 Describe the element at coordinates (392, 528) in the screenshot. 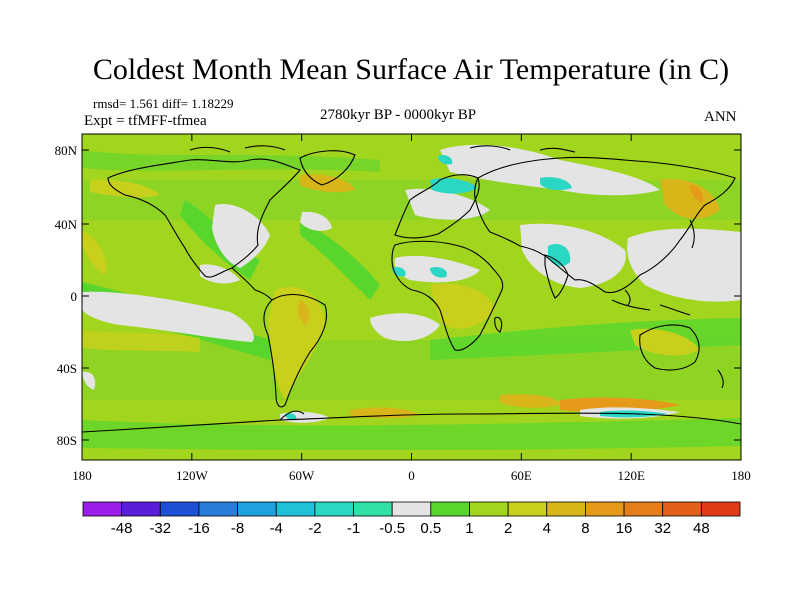

I see `colorbar-label: -0.5` at that location.